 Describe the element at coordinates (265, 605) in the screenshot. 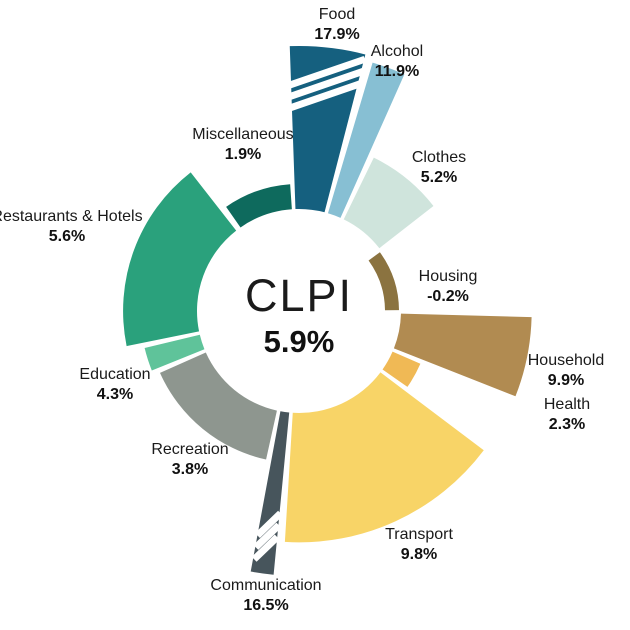

I see `label-value-communication: 16.5%` at that location.